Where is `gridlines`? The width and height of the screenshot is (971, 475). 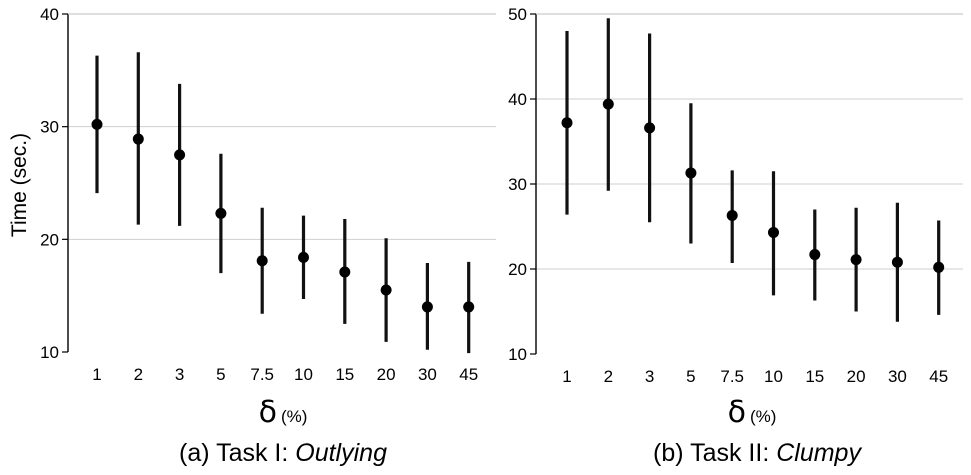
gridlines is located at coordinates (282, 183).